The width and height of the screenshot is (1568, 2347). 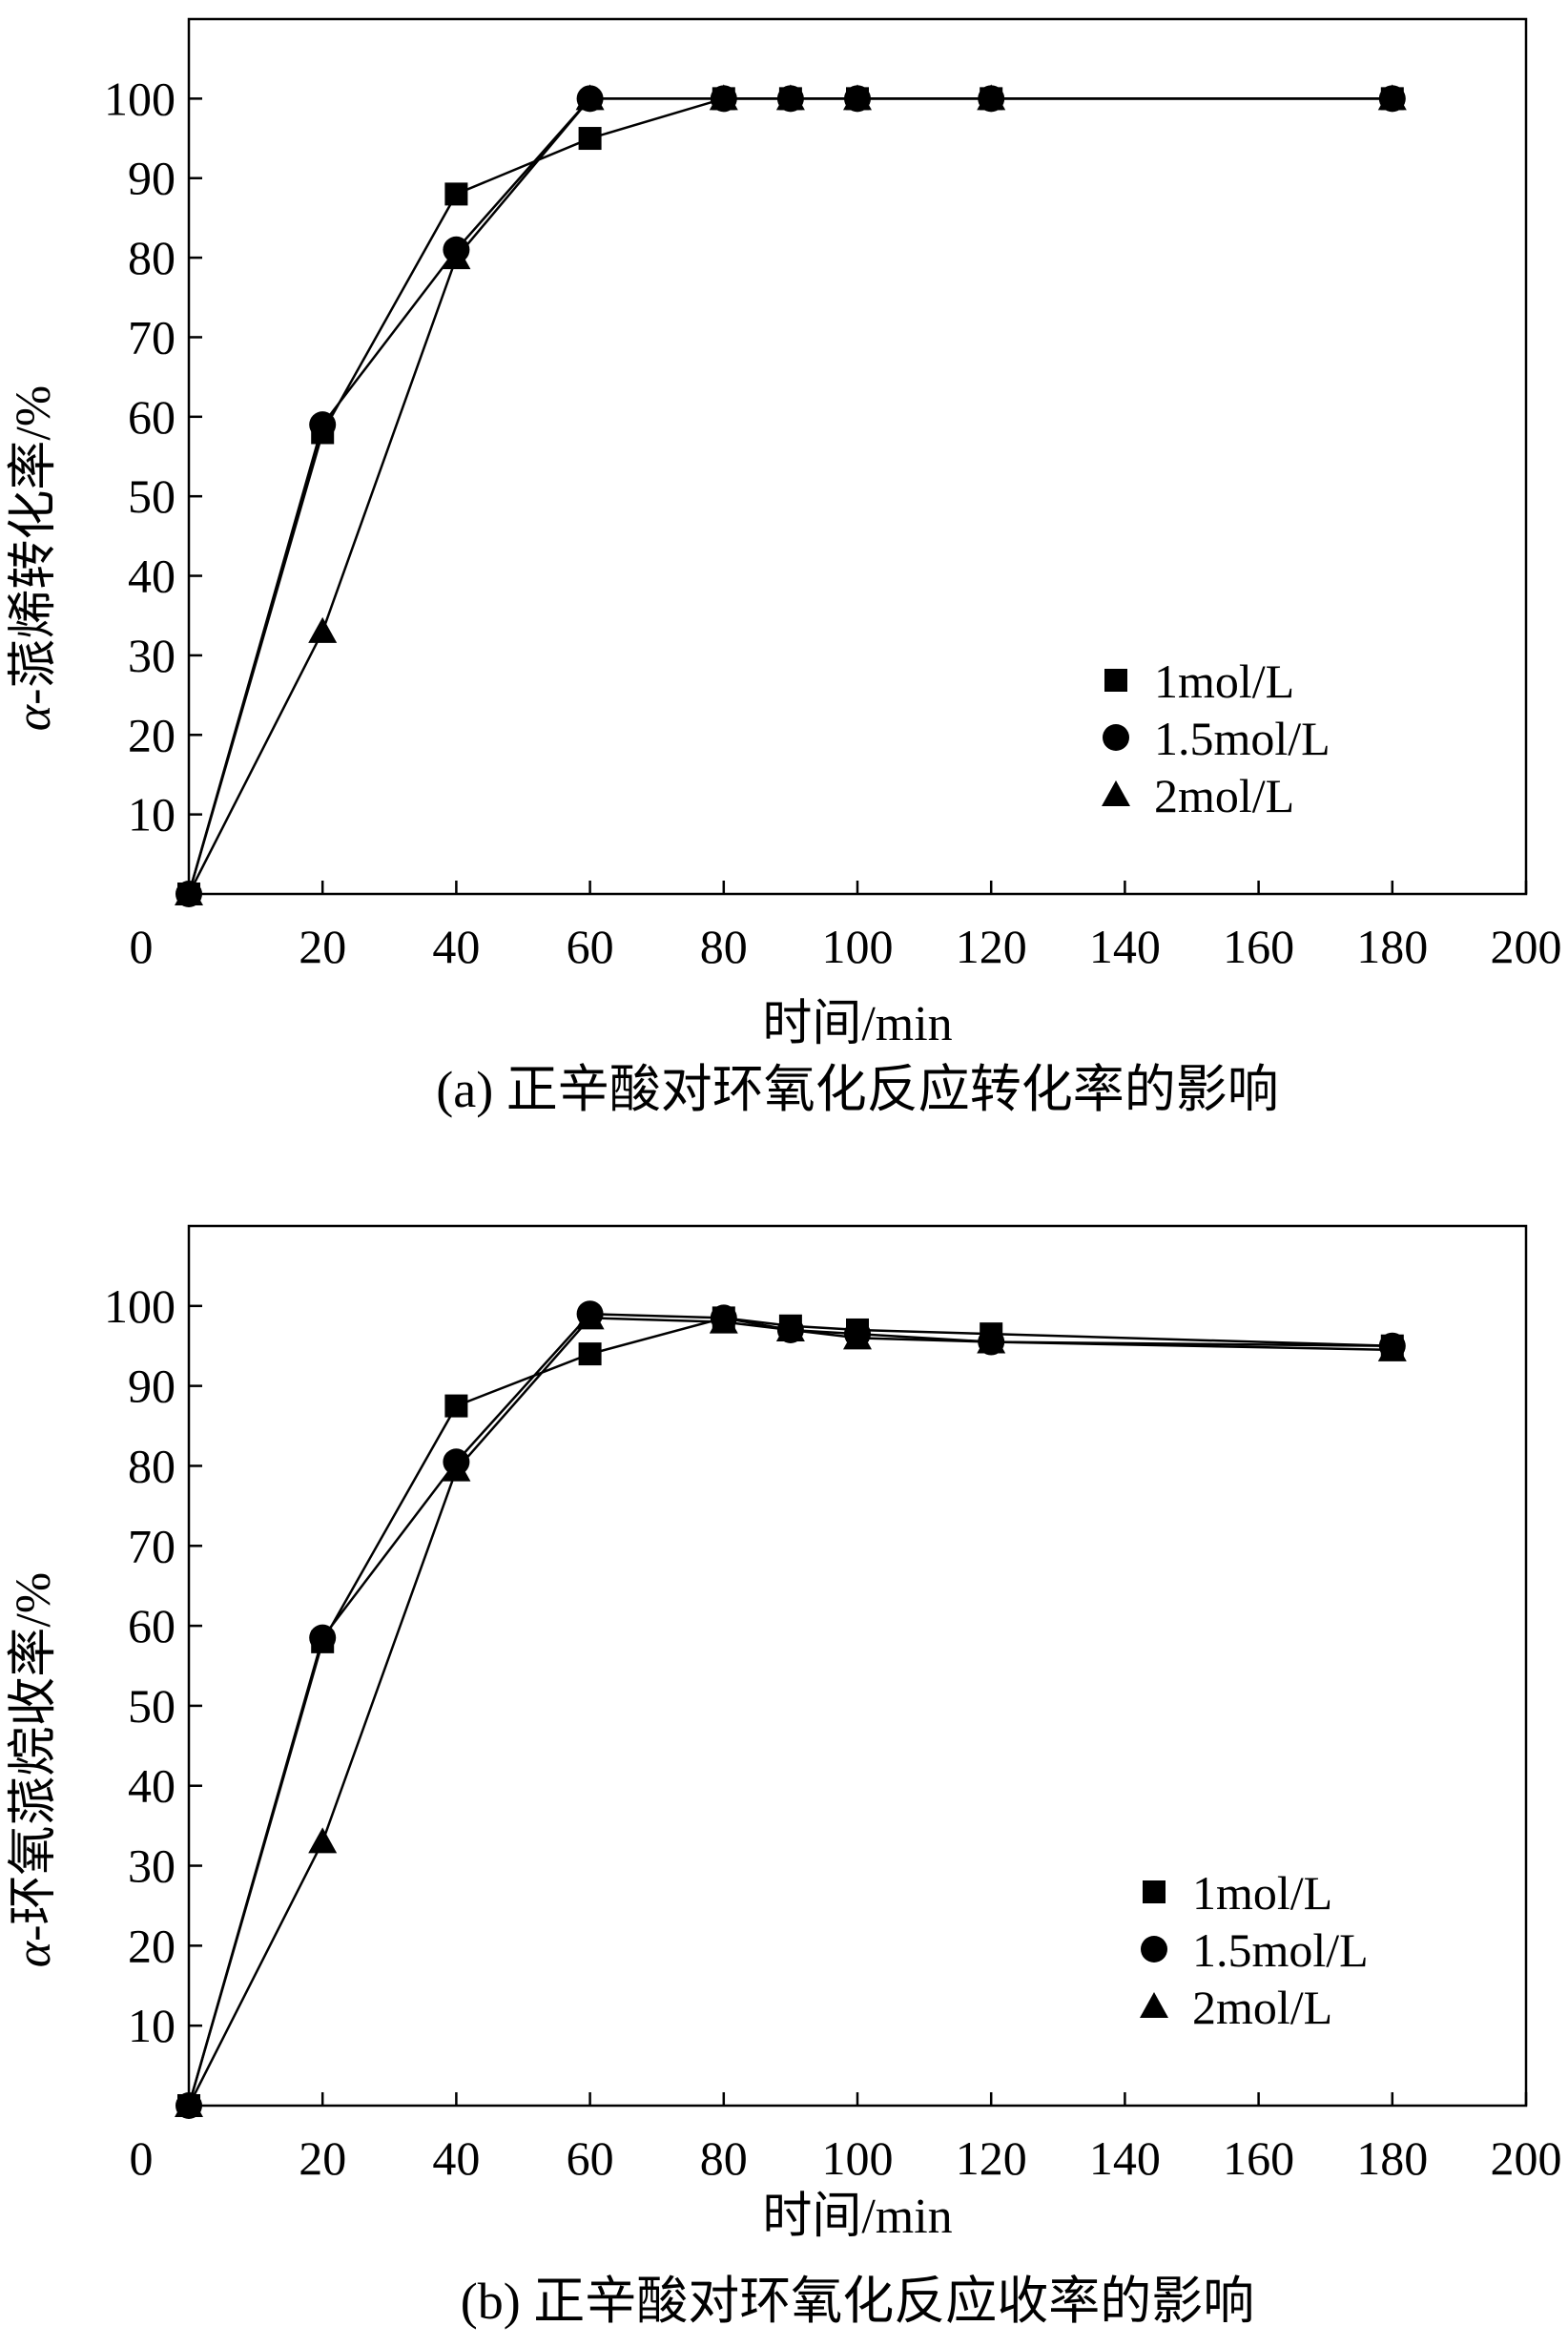 I want to click on conversion-y-tick-label: 70, so click(x=151, y=336).